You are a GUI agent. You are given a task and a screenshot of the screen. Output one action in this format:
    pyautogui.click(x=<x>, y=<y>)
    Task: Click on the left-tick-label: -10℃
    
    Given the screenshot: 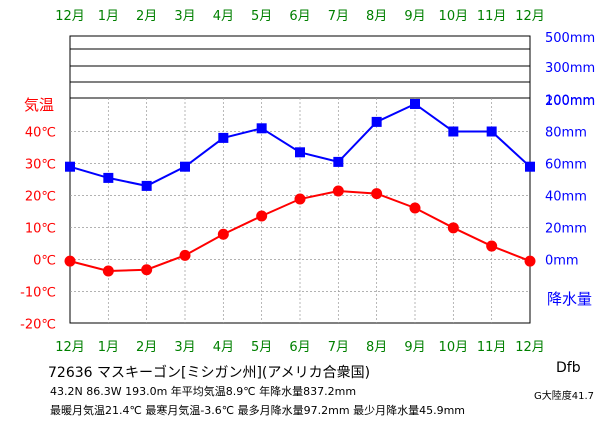 What is the action you would take?
    pyautogui.click(x=38, y=293)
    